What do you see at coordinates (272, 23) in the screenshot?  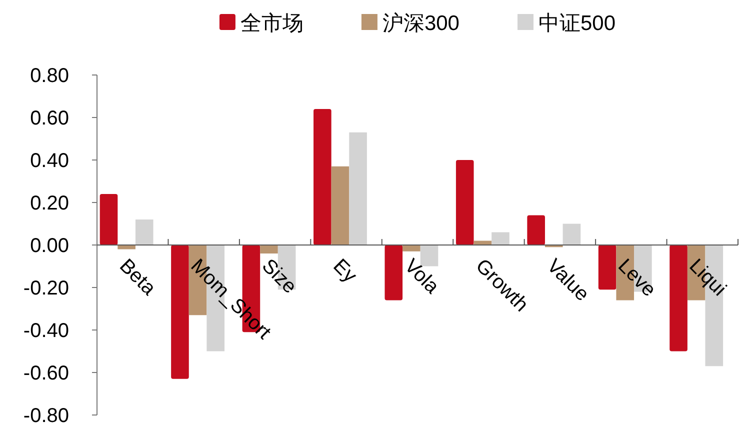 I see `legend-label: 全市场` at bounding box center [272, 23].